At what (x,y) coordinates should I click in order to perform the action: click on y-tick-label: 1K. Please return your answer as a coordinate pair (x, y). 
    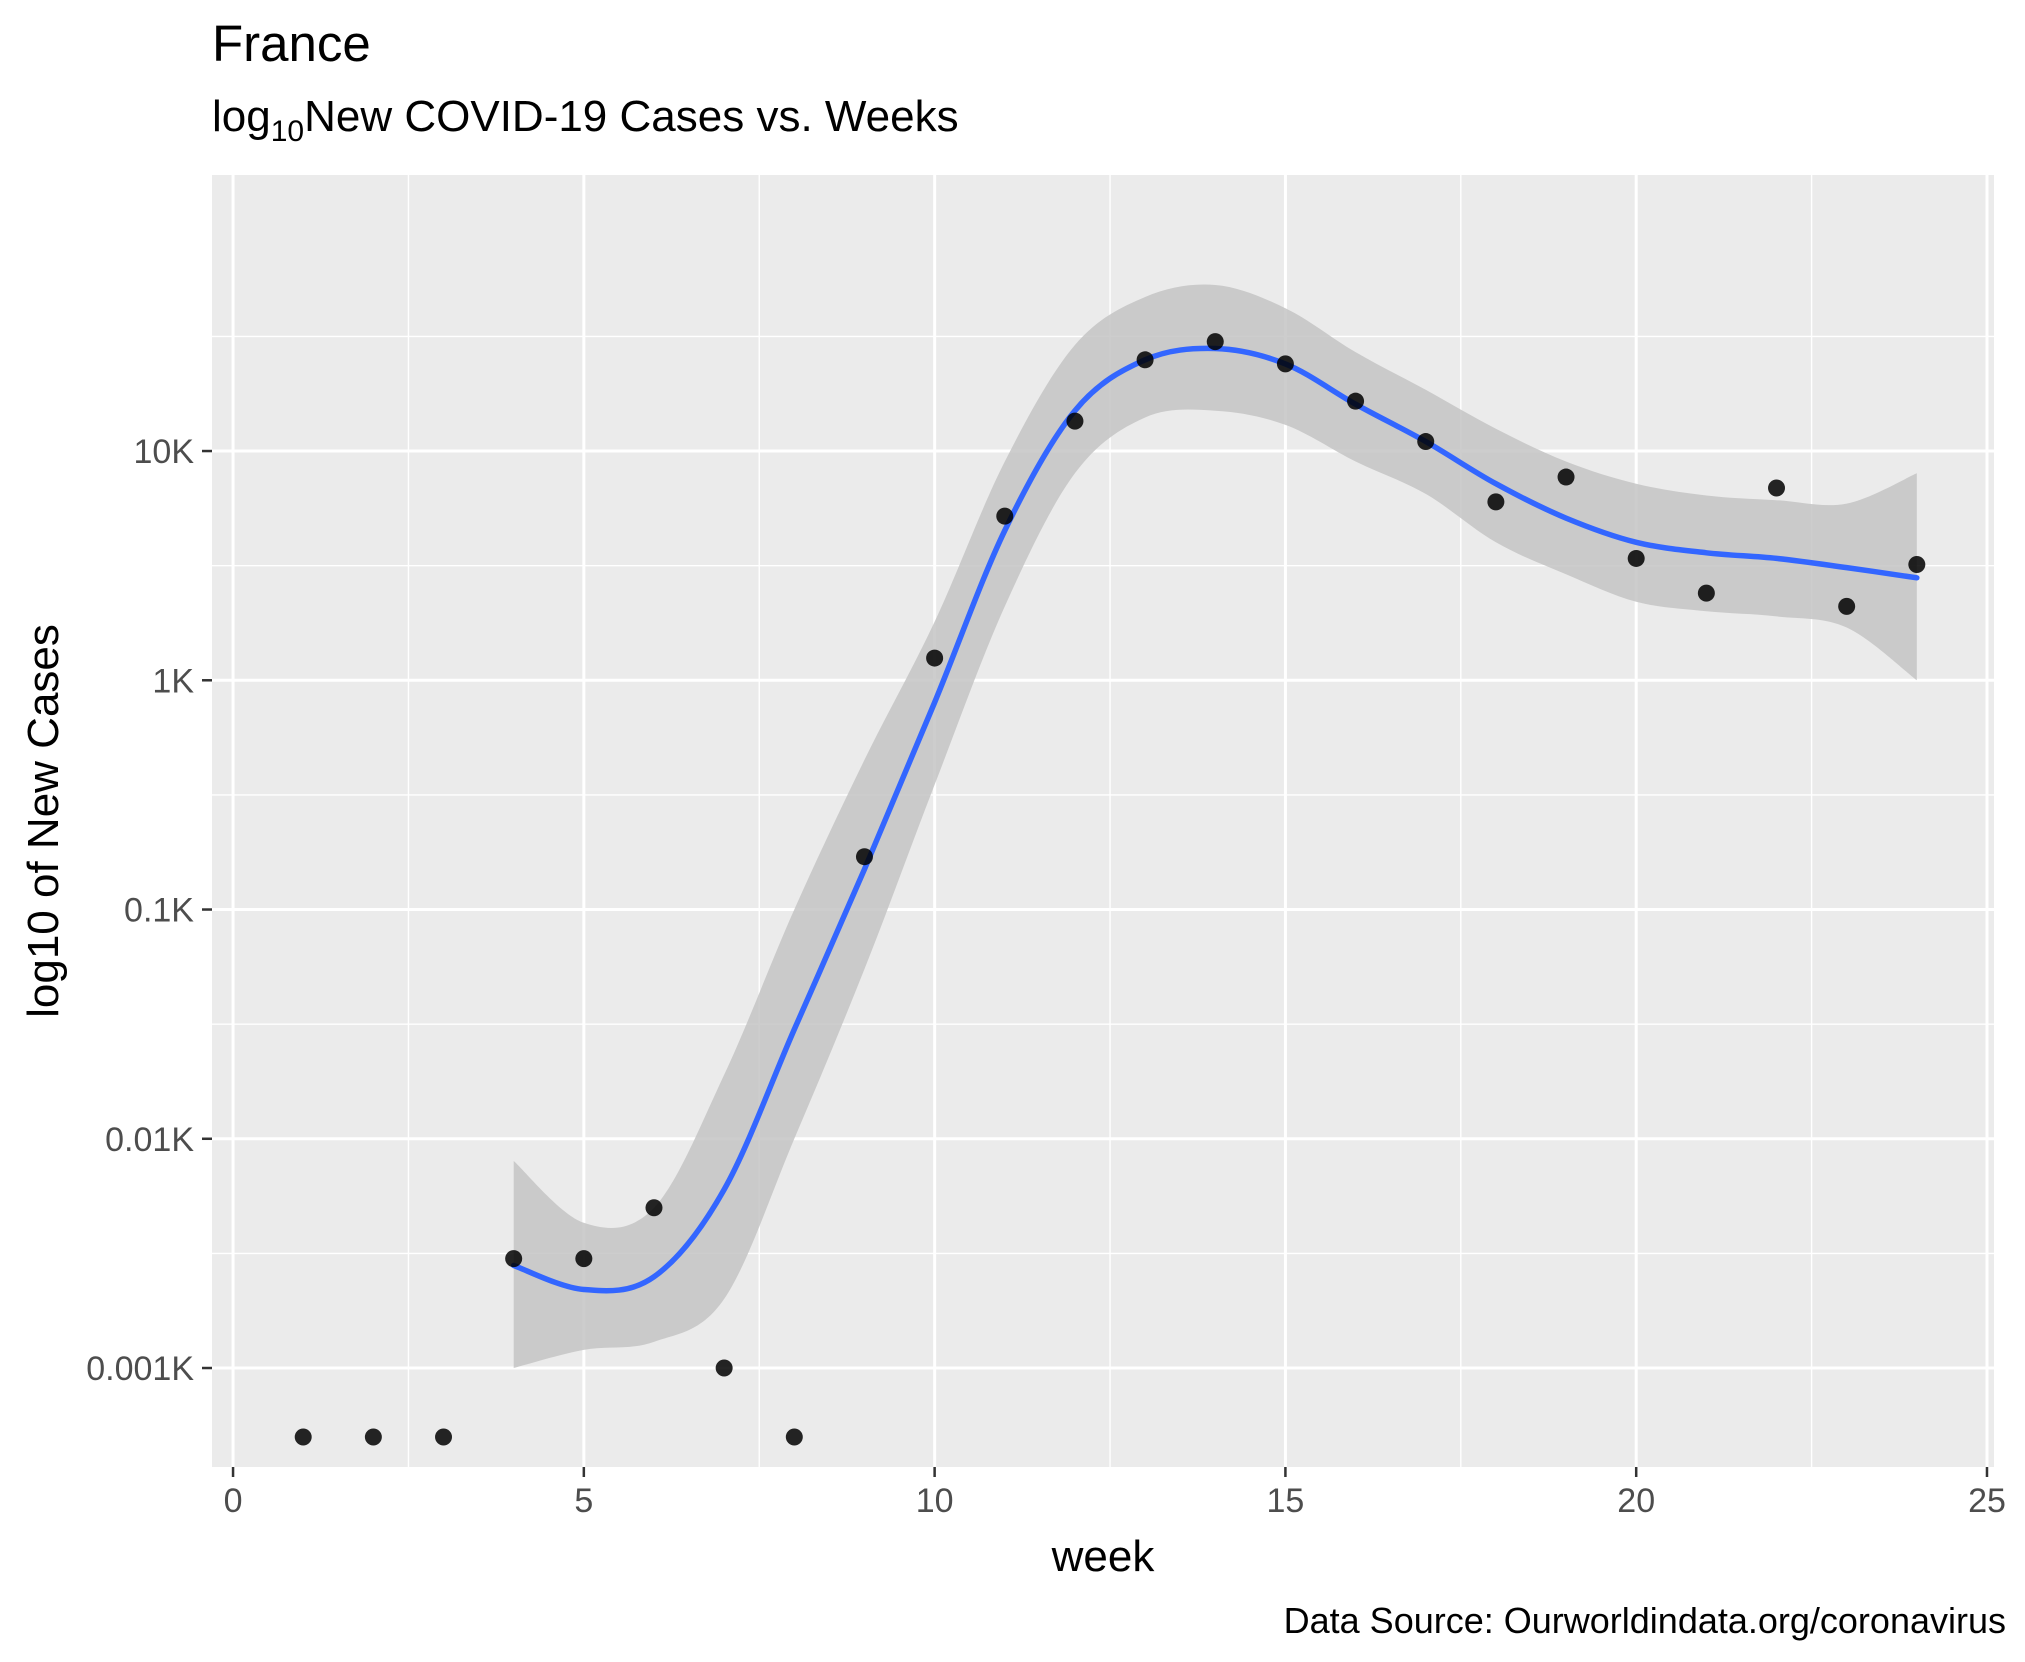
    Looking at the image, I should click on (173, 681).